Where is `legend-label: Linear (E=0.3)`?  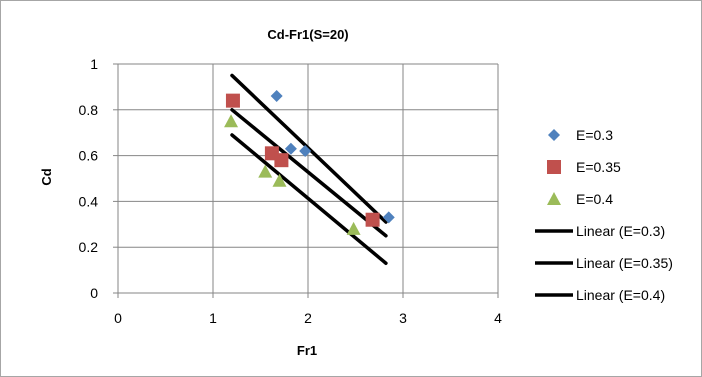 legend-label: Linear (E=0.3) is located at coordinates (620, 231).